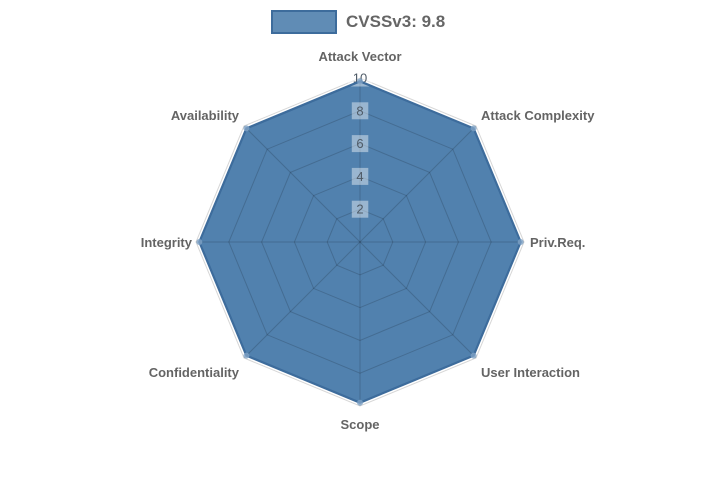  Describe the element at coordinates (473, 355) in the screenshot. I see `radar-point-user-interaction` at that location.